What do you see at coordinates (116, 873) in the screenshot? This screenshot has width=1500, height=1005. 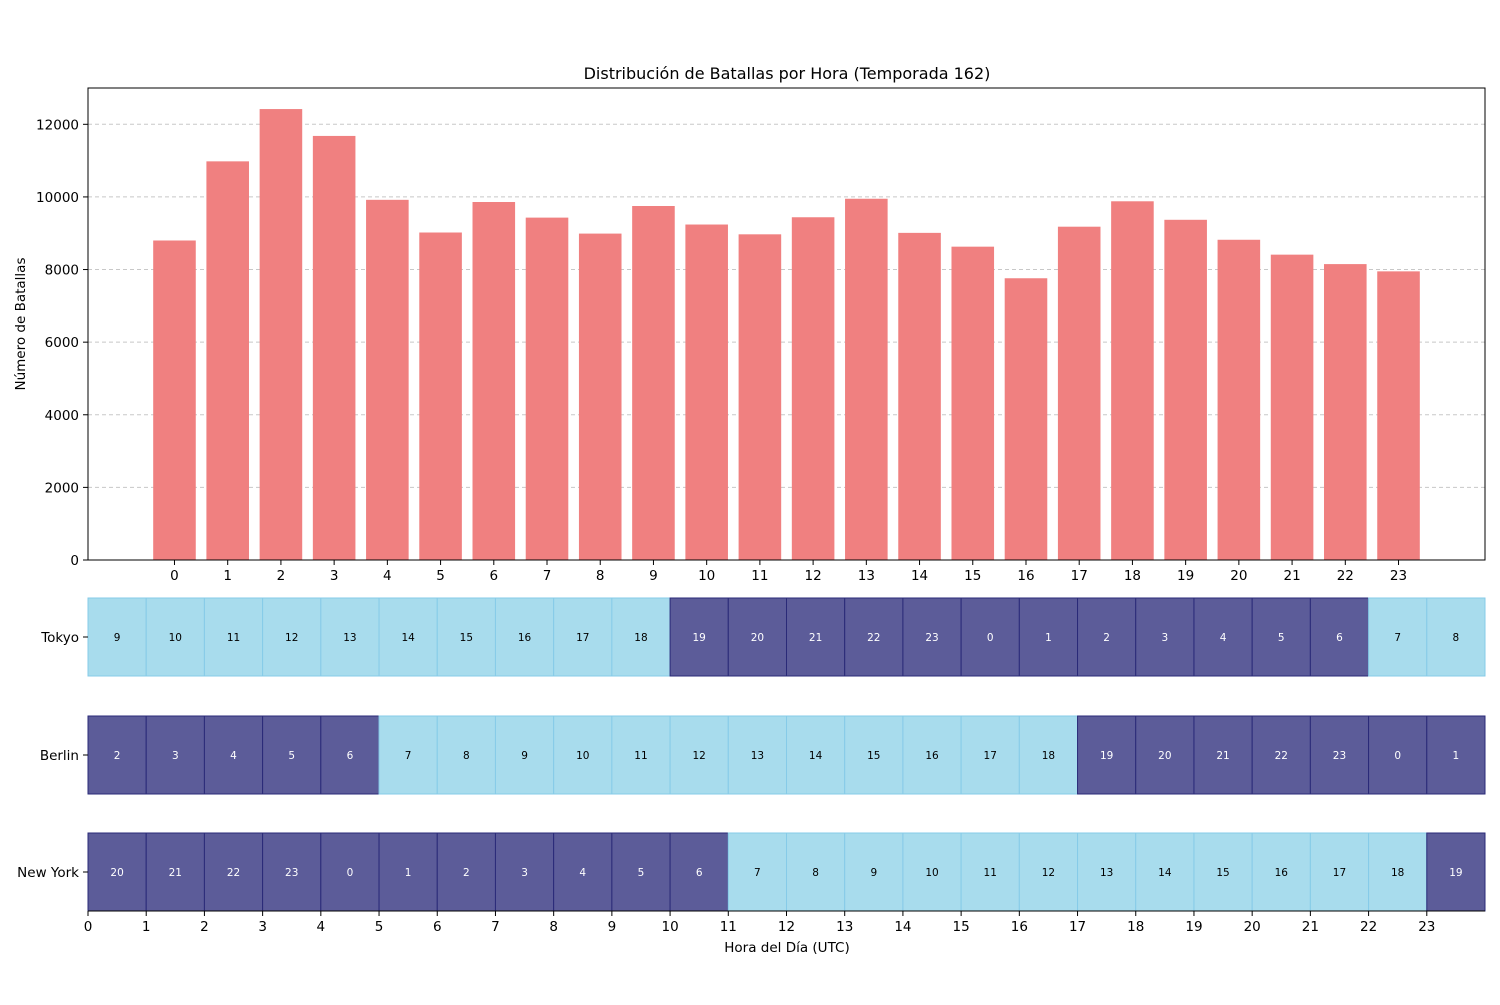 I see `hour-cell-label: 20` at bounding box center [116, 873].